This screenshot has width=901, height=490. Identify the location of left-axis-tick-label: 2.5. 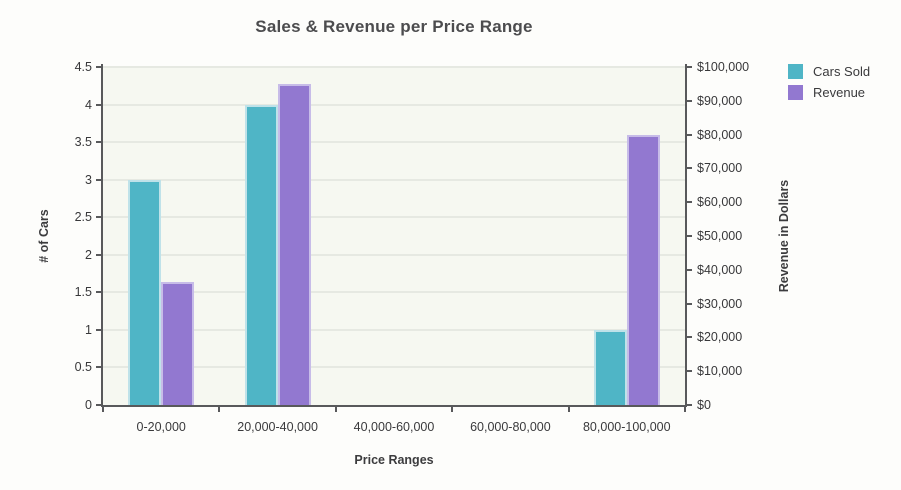
(83, 217).